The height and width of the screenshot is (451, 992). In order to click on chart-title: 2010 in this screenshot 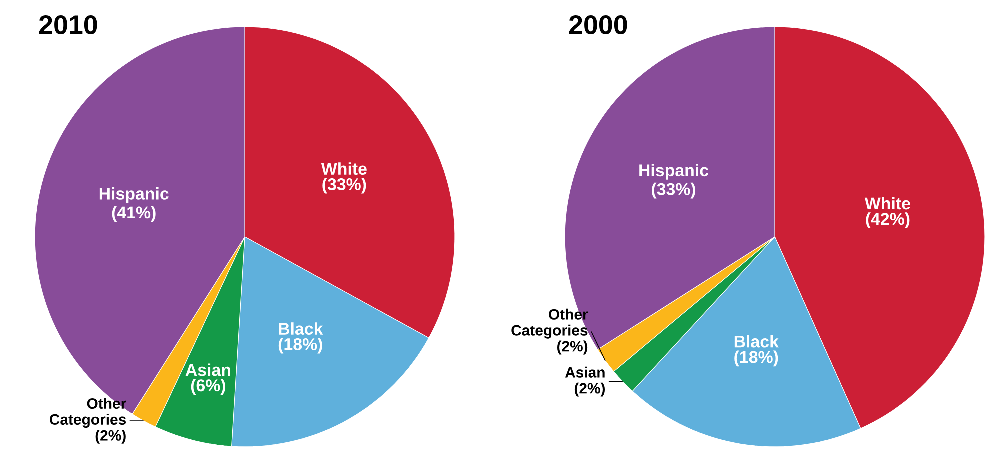, I will do `click(68, 25)`.